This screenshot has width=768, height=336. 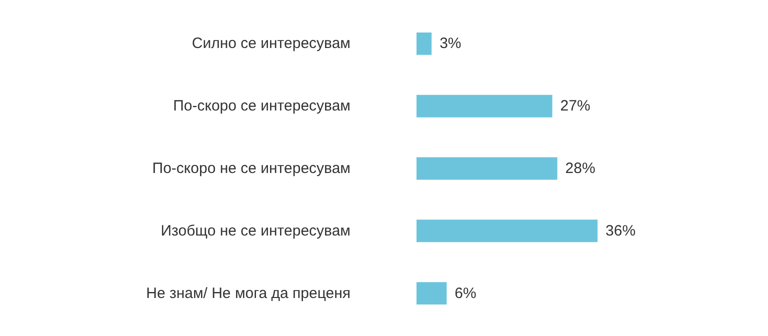 What do you see at coordinates (255, 231) in the screenshot?
I see `y-tick-label: Изобщо не се интересувам` at bounding box center [255, 231].